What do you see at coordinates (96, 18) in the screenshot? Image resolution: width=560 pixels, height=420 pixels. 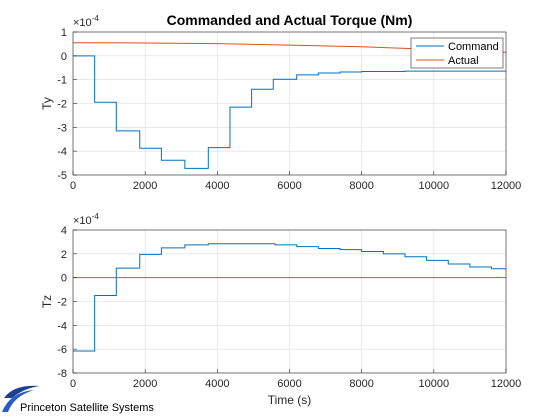 I see `y-exponent-top-power: -4` at bounding box center [96, 18].